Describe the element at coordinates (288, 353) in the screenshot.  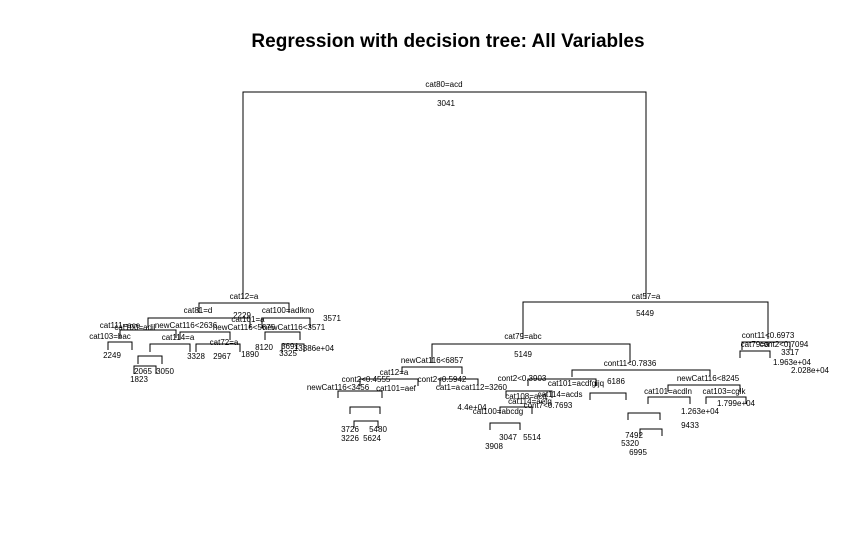
I see `lbl-l-18: 3325` at that location.